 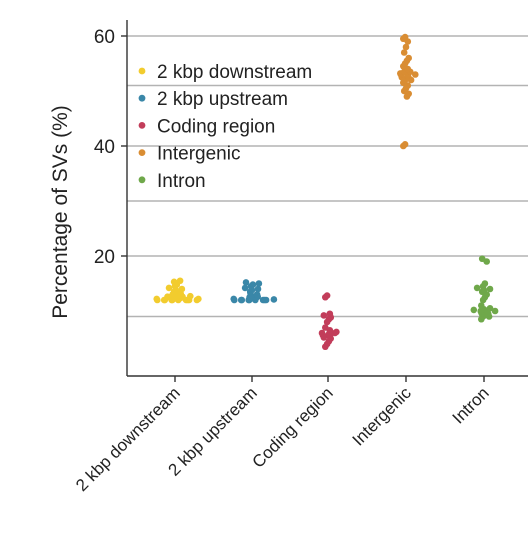 What do you see at coordinates (222, 99) in the screenshot?
I see `legend-label: 2 kbp upstream` at bounding box center [222, 99].